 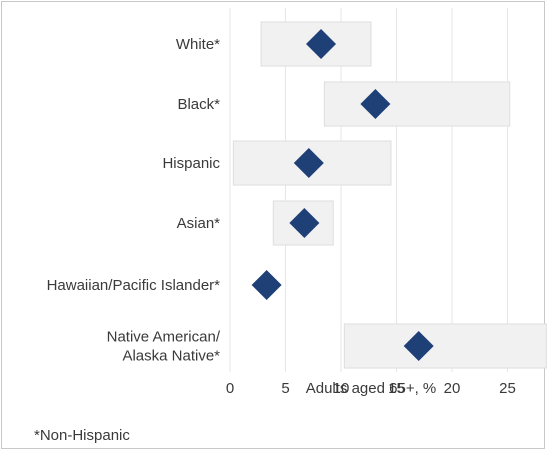 What do you see at coordinates (230, 388) in the screenshot?
I see `x-tick-label-0: 0` at bounding box center [230, 388].